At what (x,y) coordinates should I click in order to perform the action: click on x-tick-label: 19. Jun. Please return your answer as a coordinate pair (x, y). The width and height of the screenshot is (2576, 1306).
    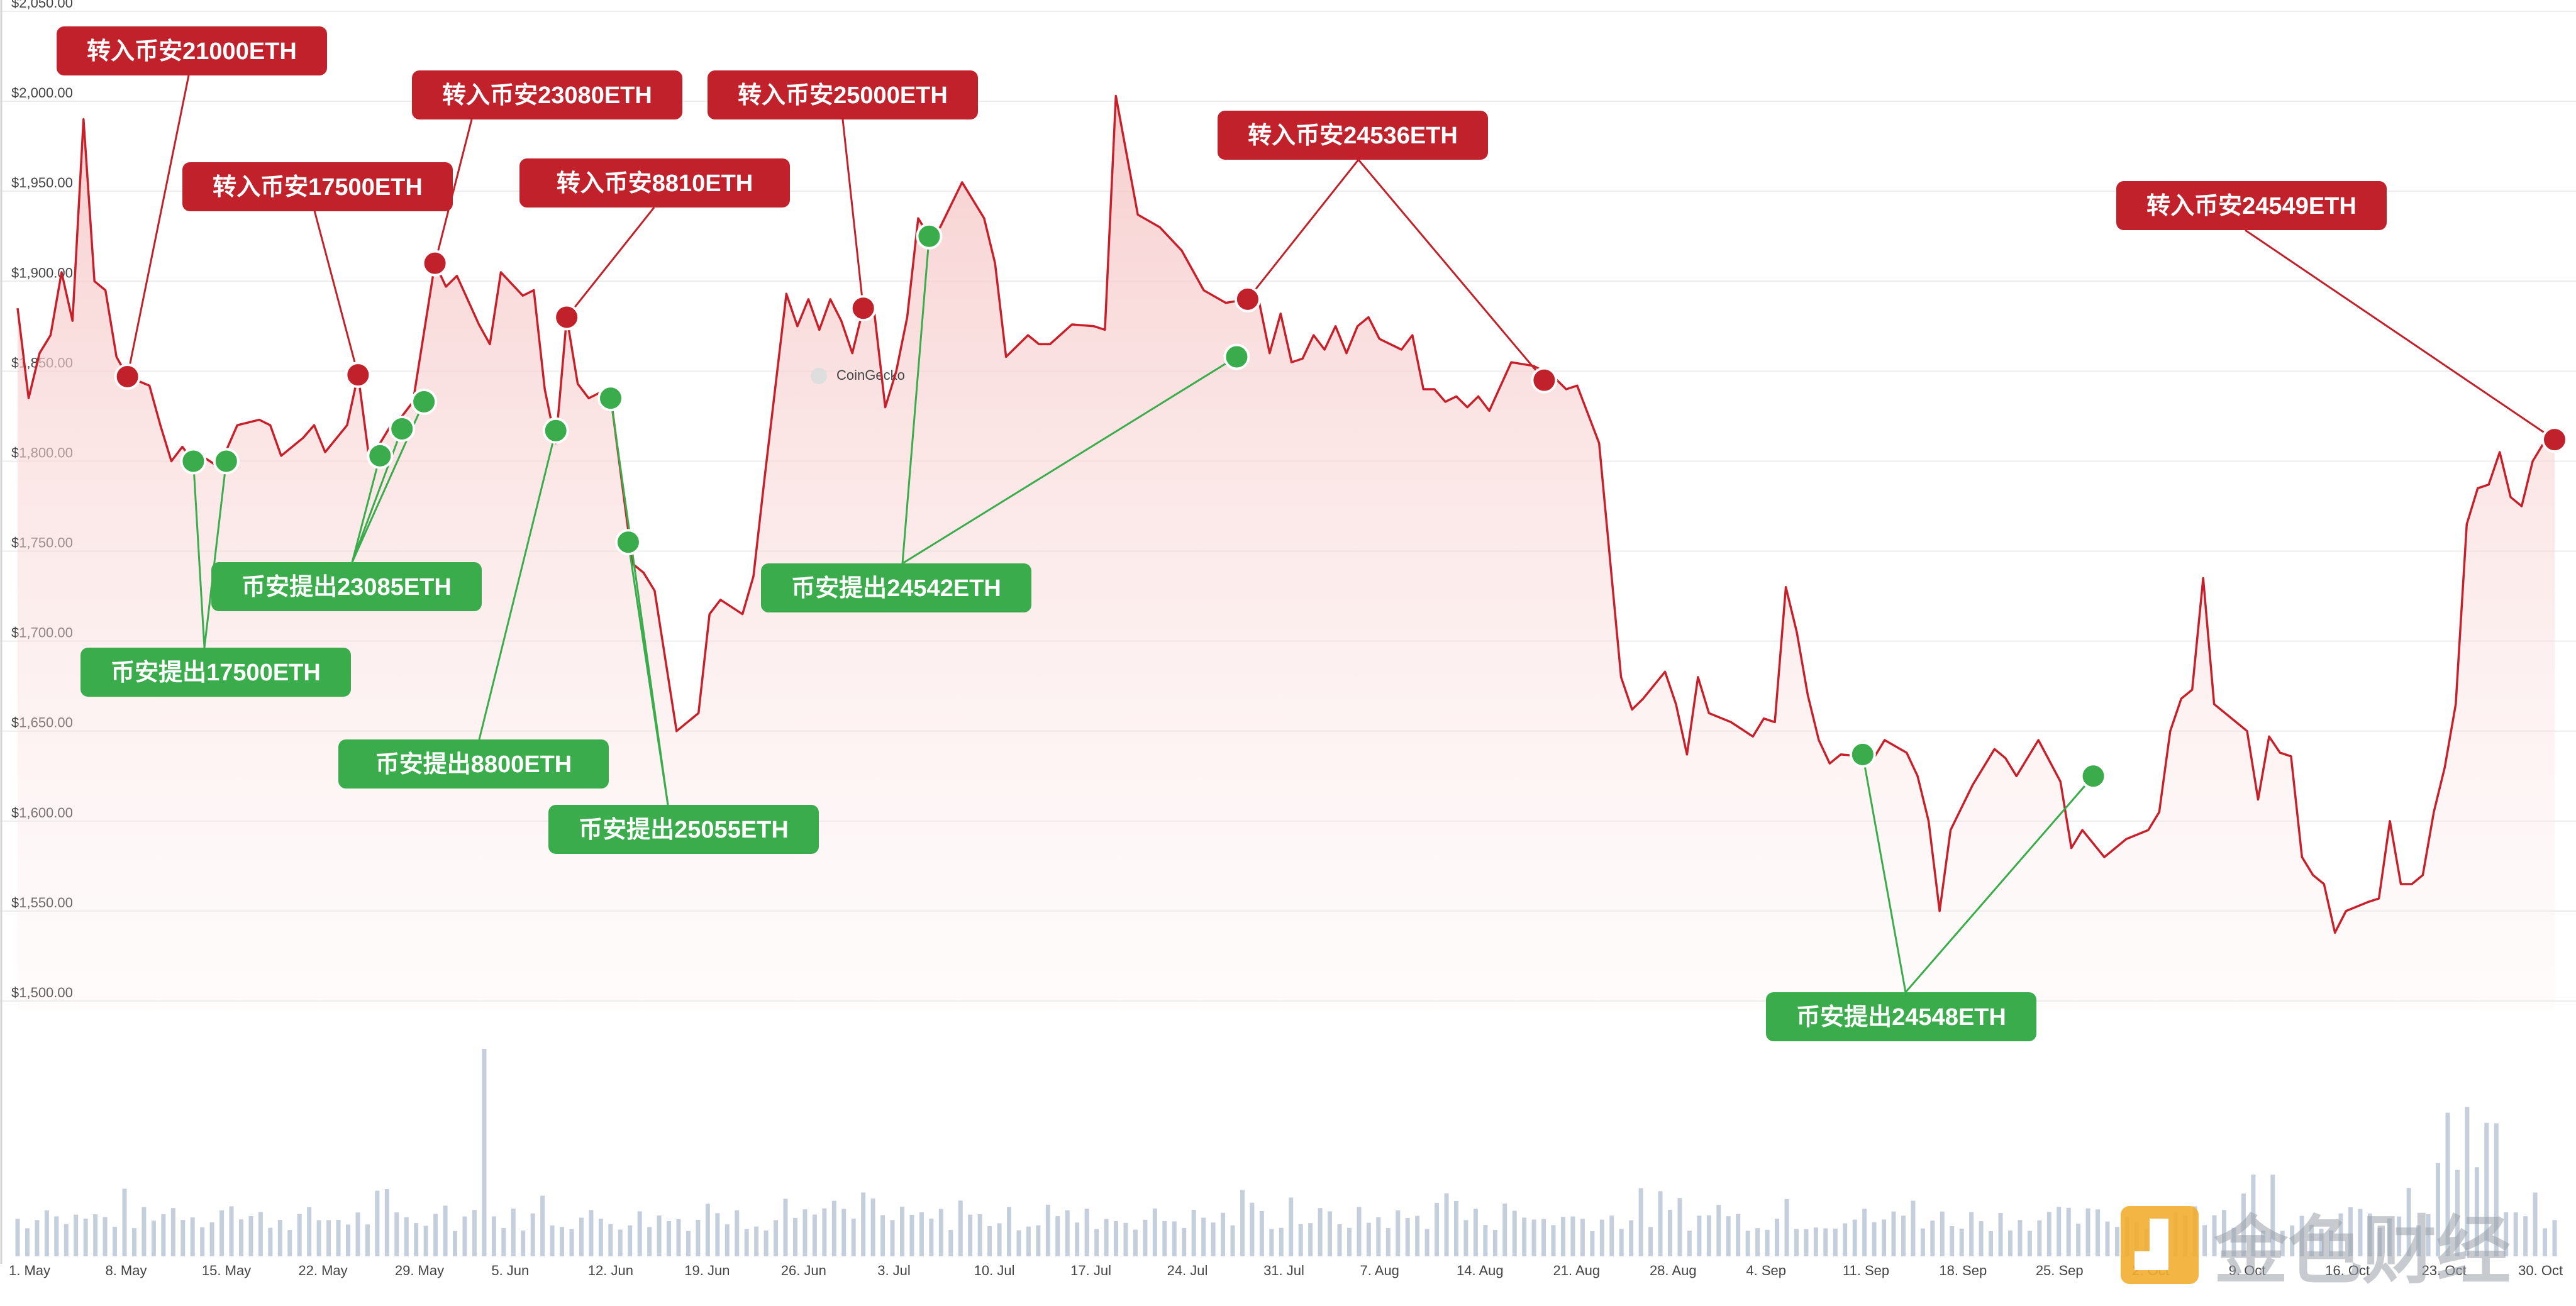
    Looking at the image, I should click on (707, 1270).